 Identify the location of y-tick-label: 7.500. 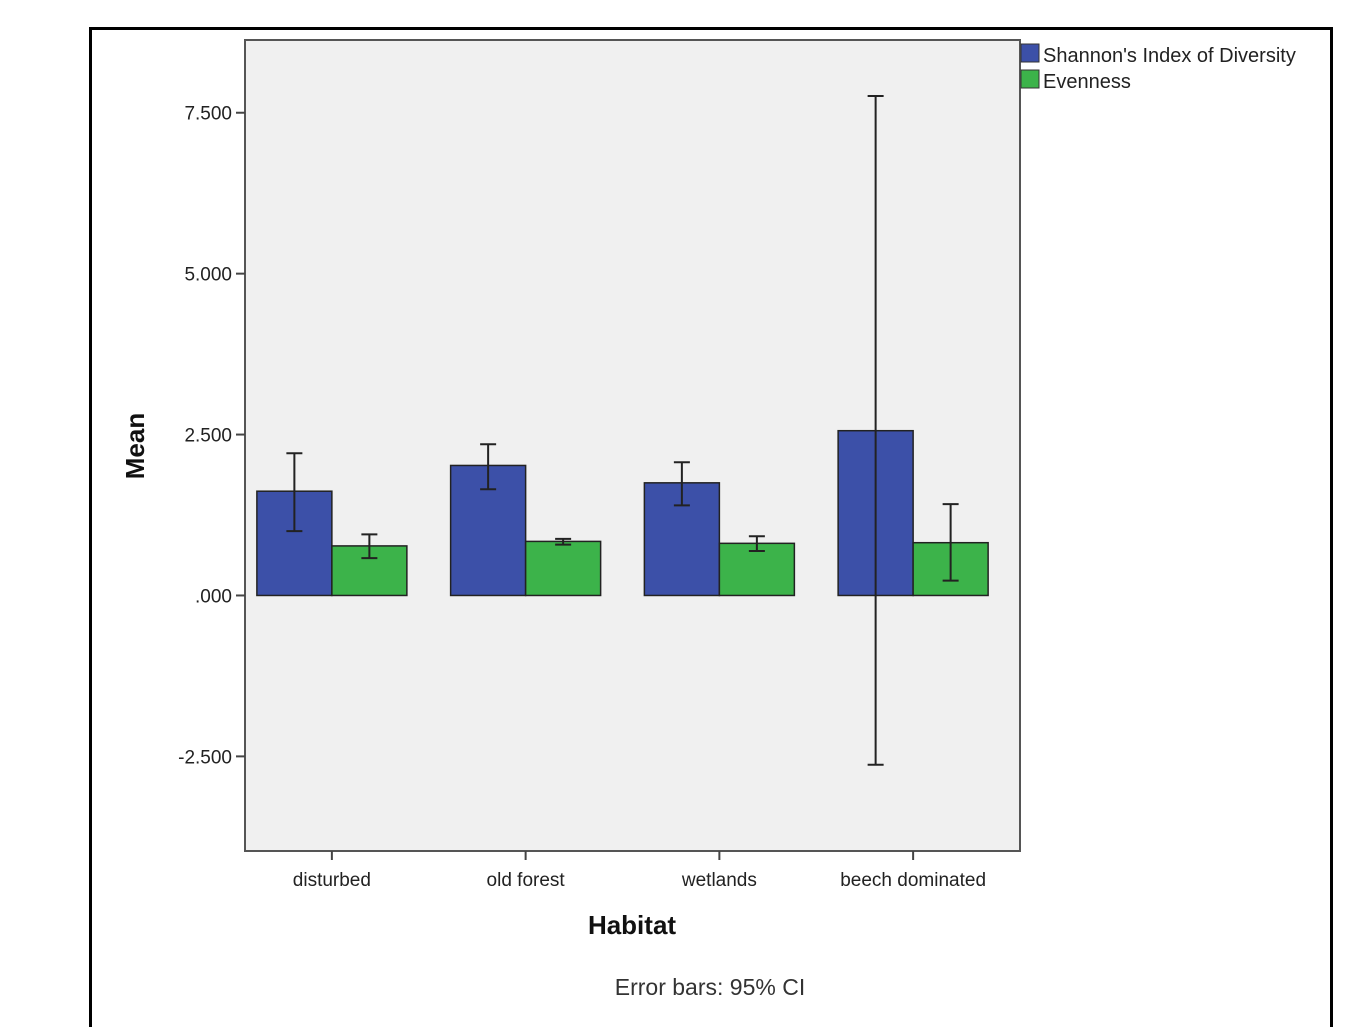
(208, 114).